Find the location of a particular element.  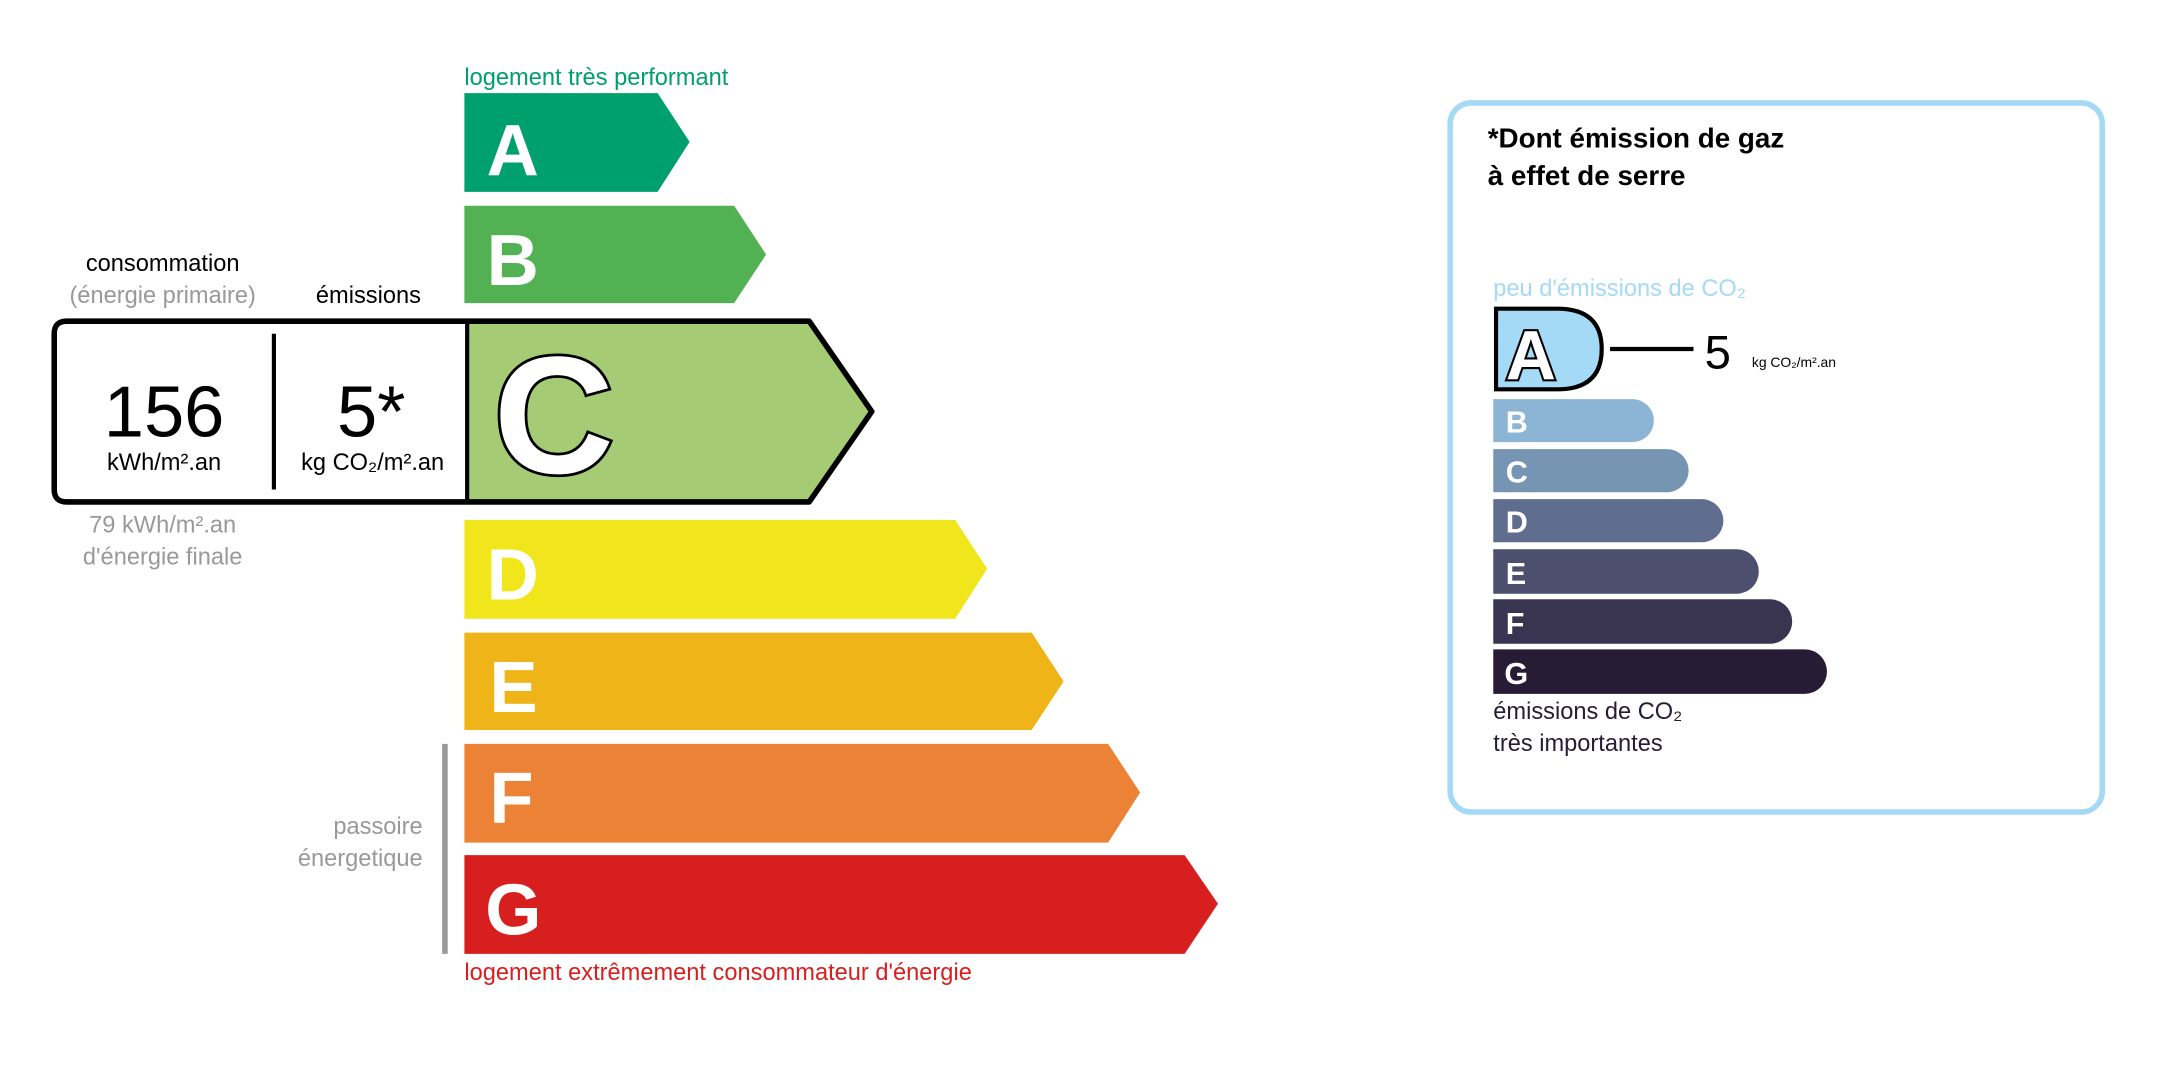

consumption-value: 156 is located at coordinates (164, 413).